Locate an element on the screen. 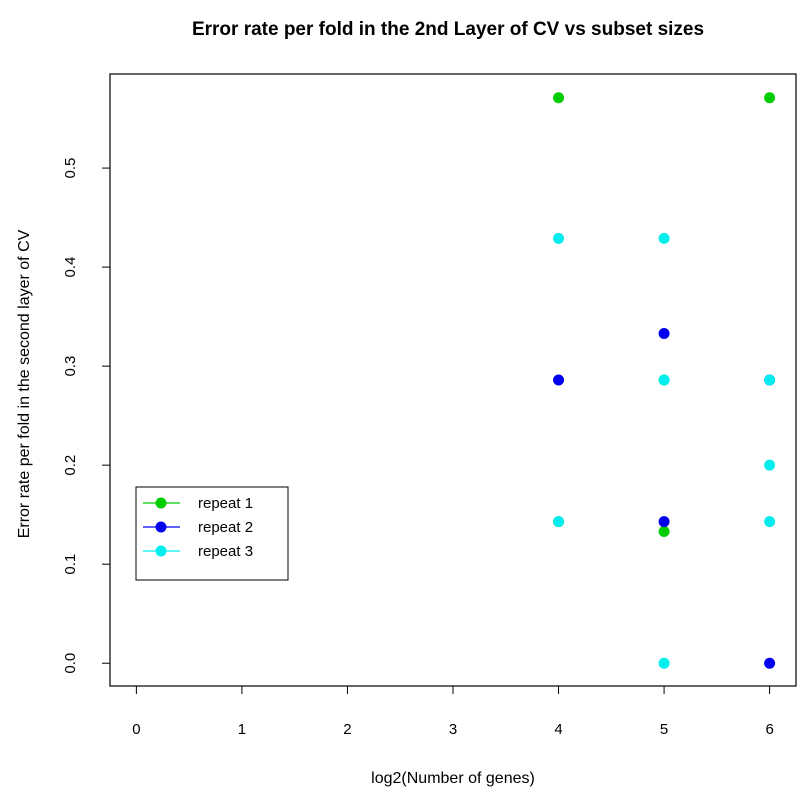 This screenshot has width=806, height=796. y-tick-label: 0.4 is located at coordinates (70, 267).